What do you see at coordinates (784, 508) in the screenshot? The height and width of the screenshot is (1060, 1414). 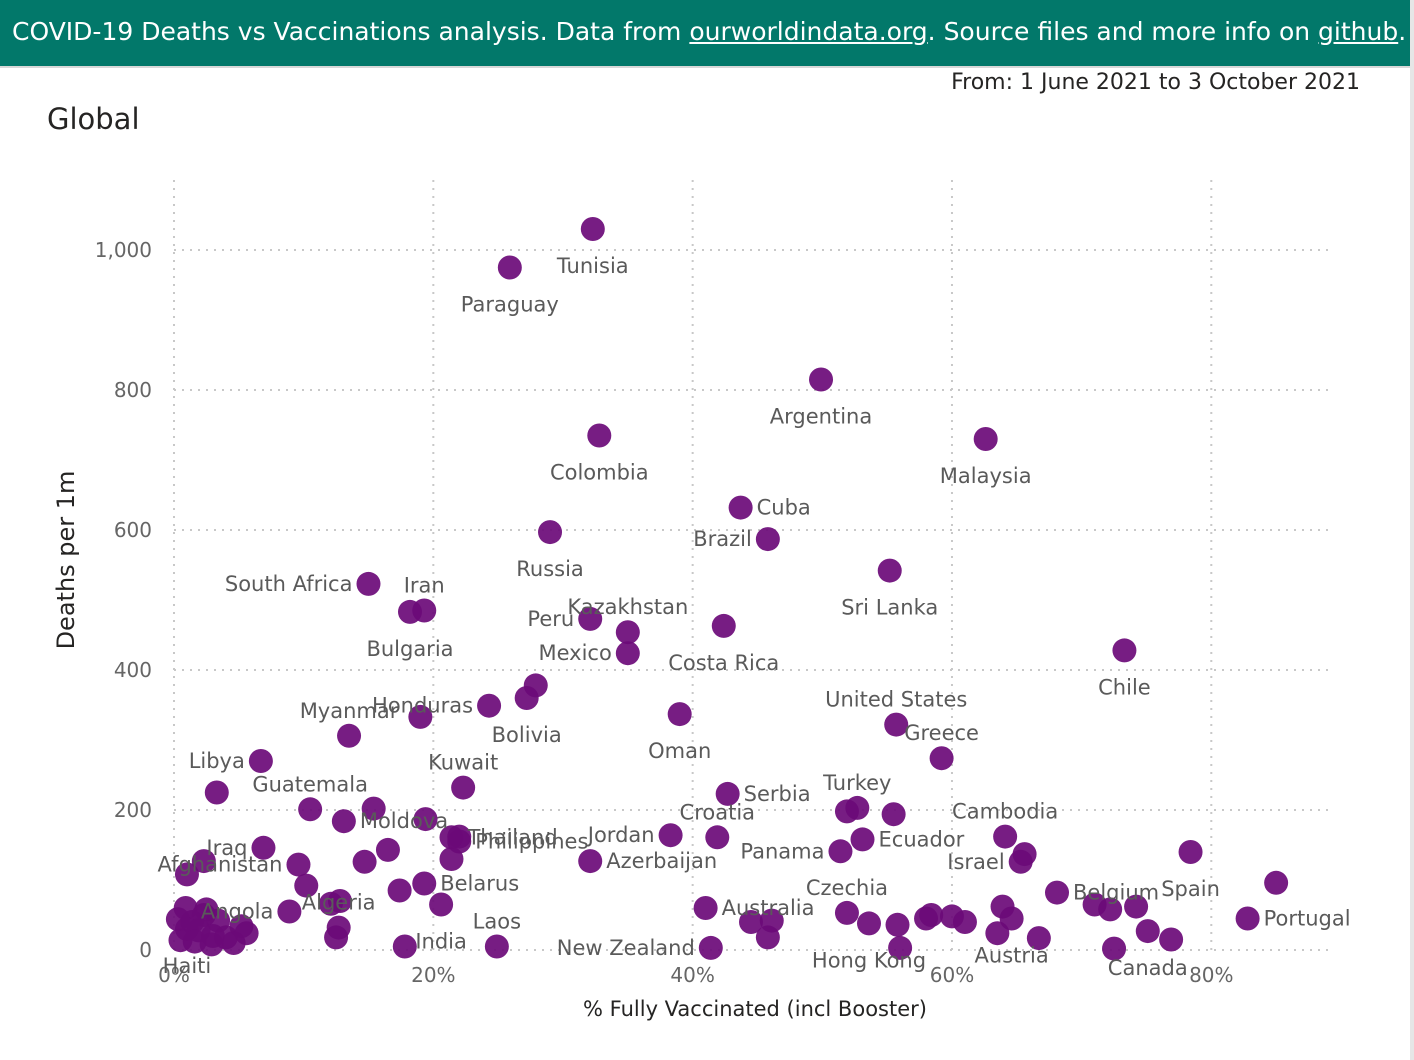 I see `point-label: Cuba` at bounding box center [784, 508].